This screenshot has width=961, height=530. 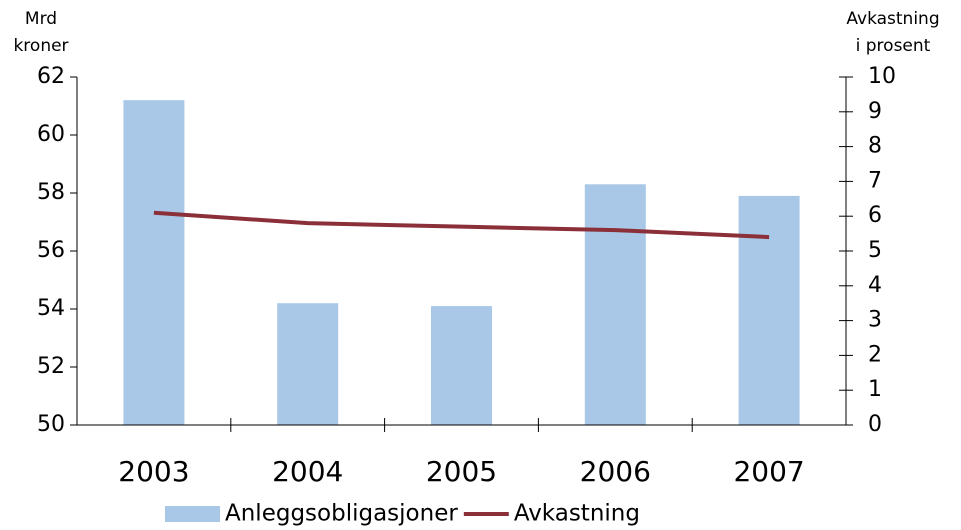 What do you see at coordinates (875, 389) in the screenshot?
I see `y2-tick-label: 1` at bounding box center [875, 389].